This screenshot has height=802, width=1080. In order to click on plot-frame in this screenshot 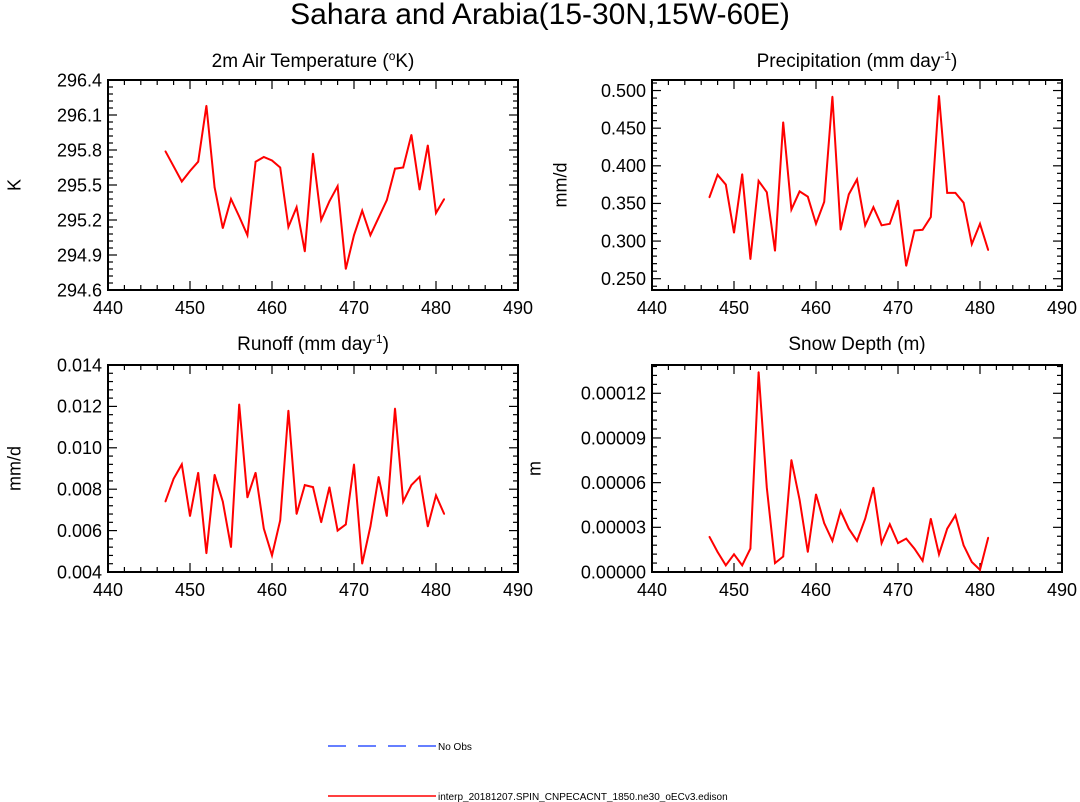, I will do `click(857, 185)`.